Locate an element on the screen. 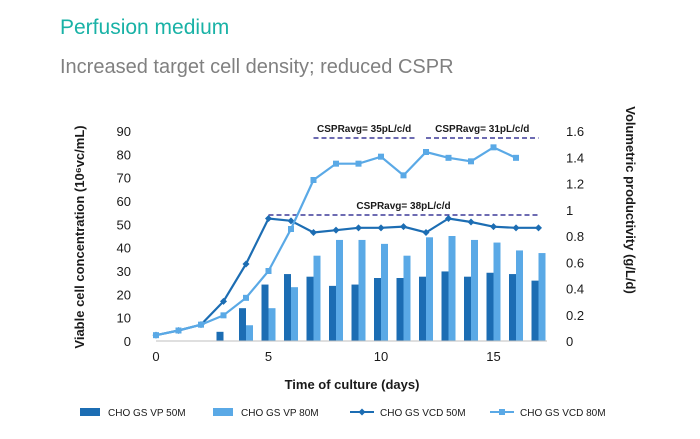  y-axis-left-label: Viable cell concentration (10⁶vc/mL) is located at coordinates (79, 236).